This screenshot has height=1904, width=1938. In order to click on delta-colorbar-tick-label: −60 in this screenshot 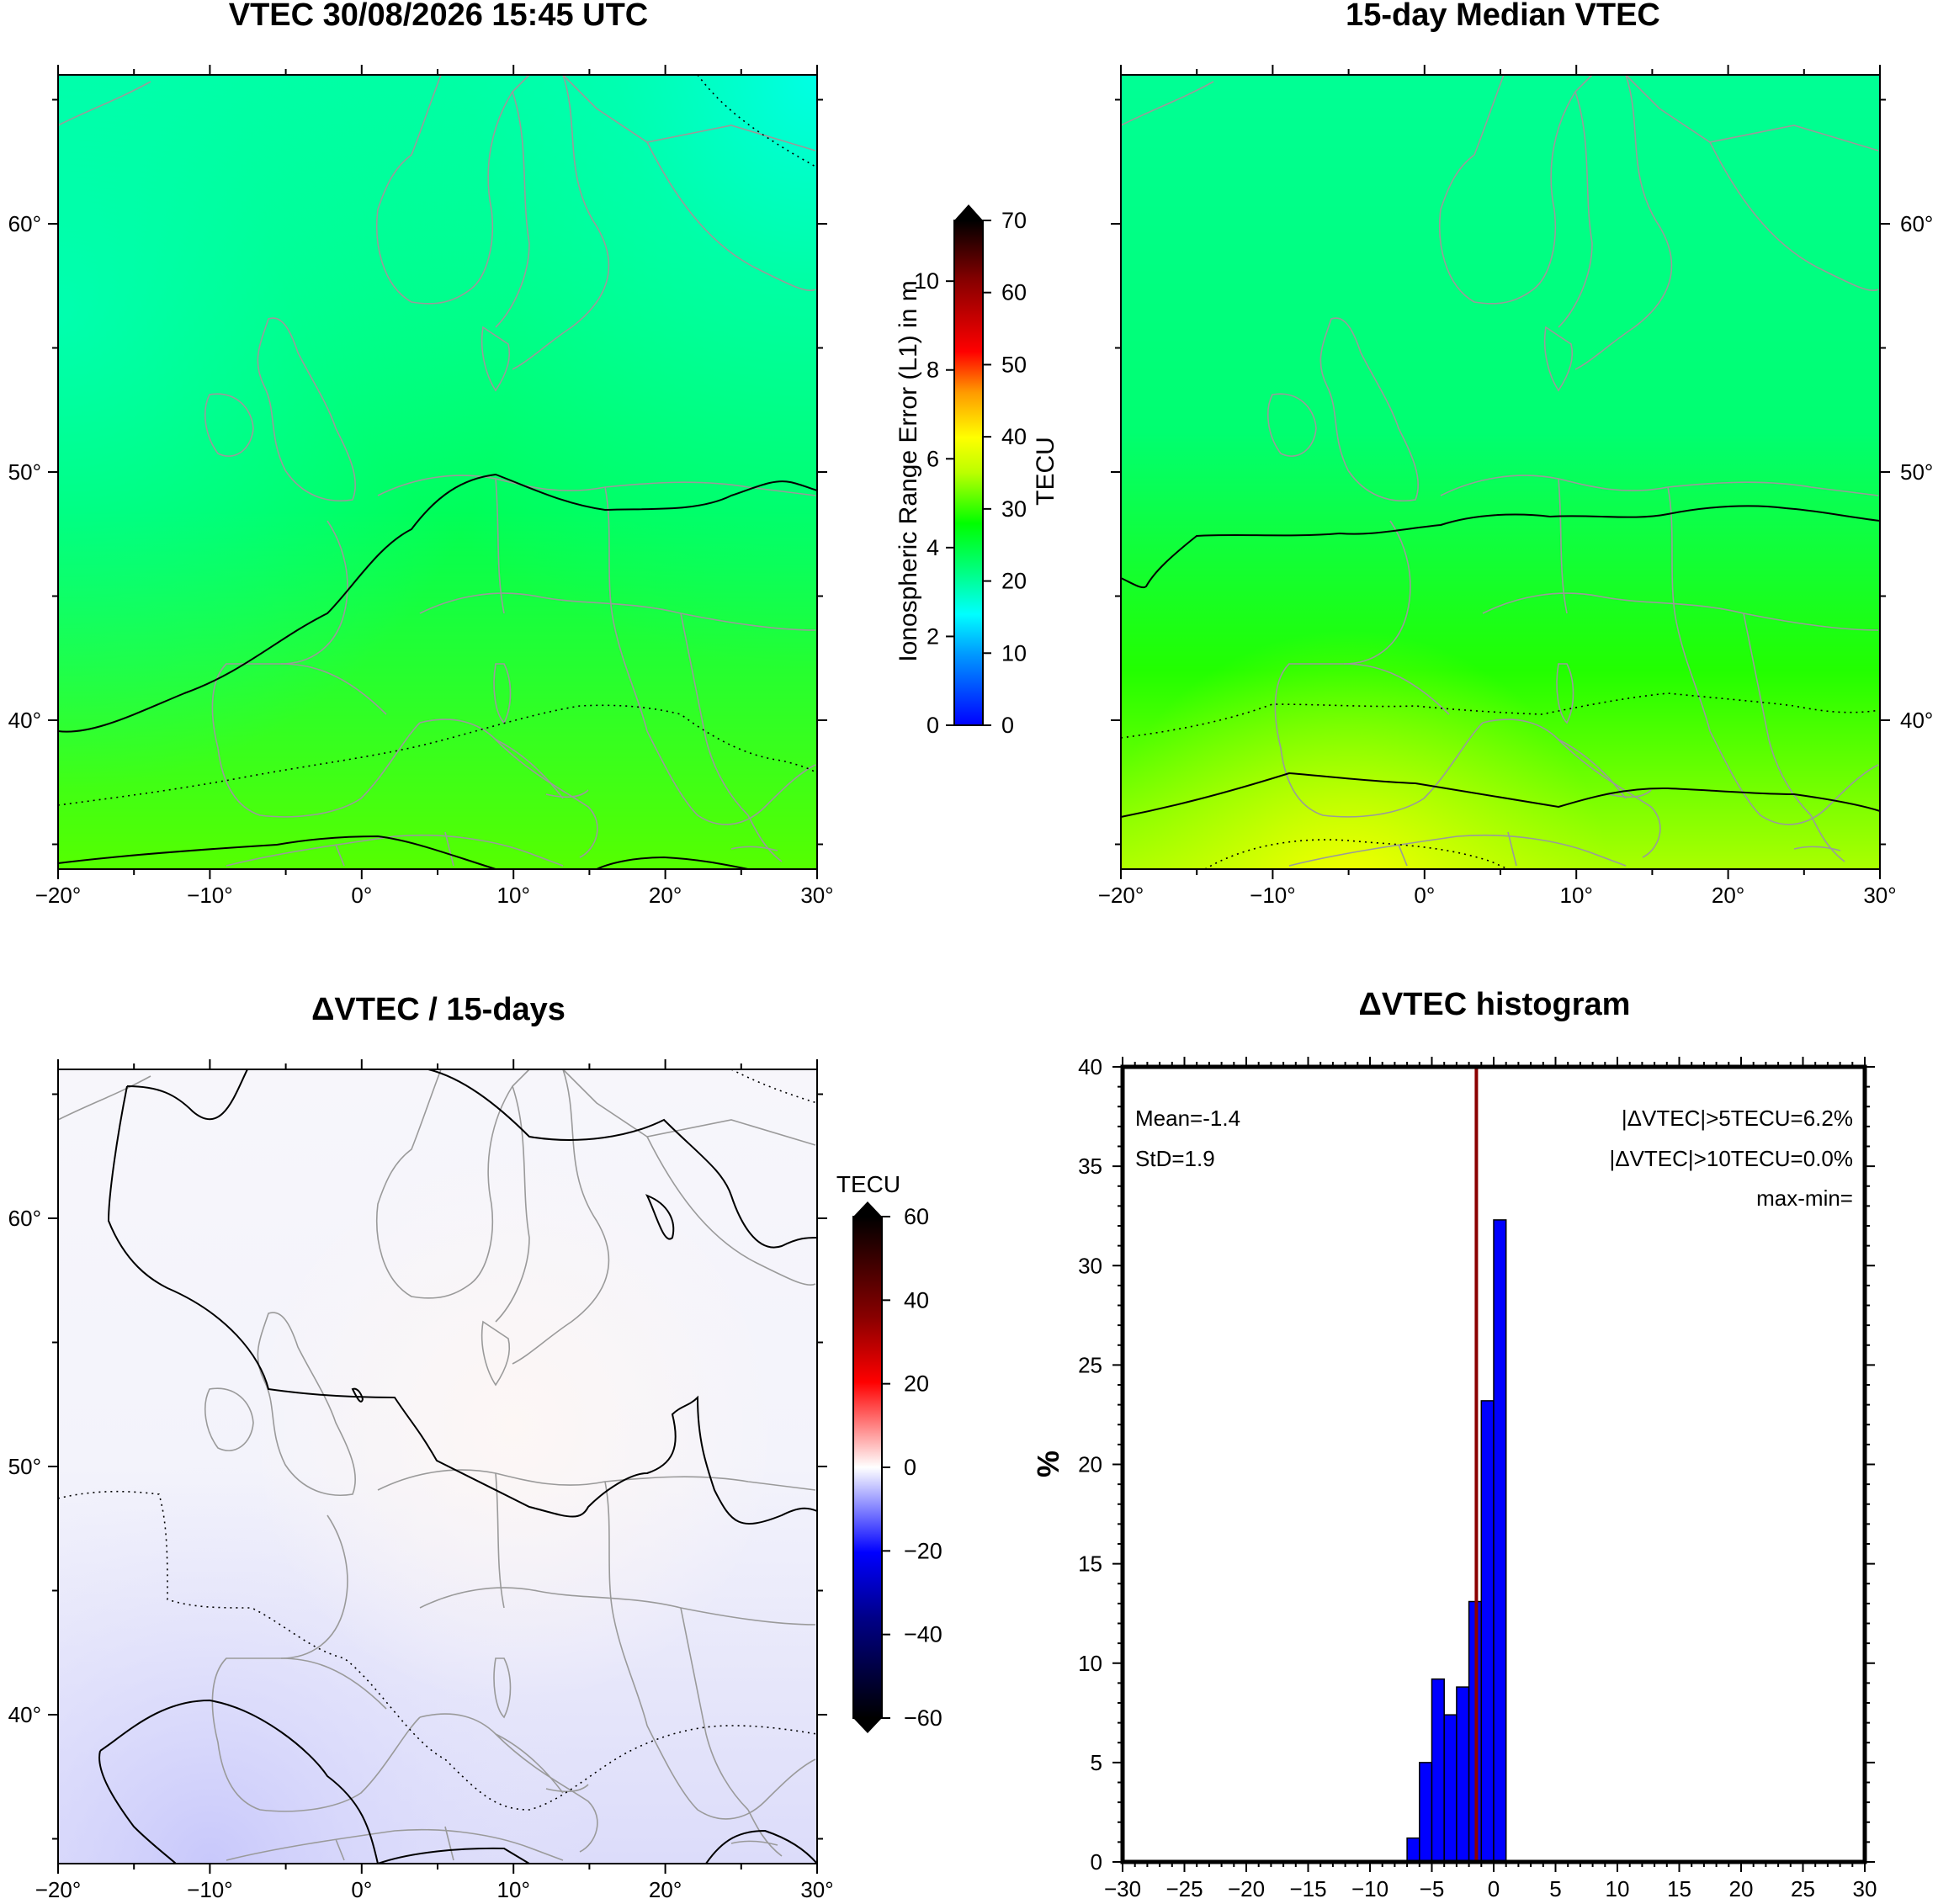, I will do `click(923, 1718)`.